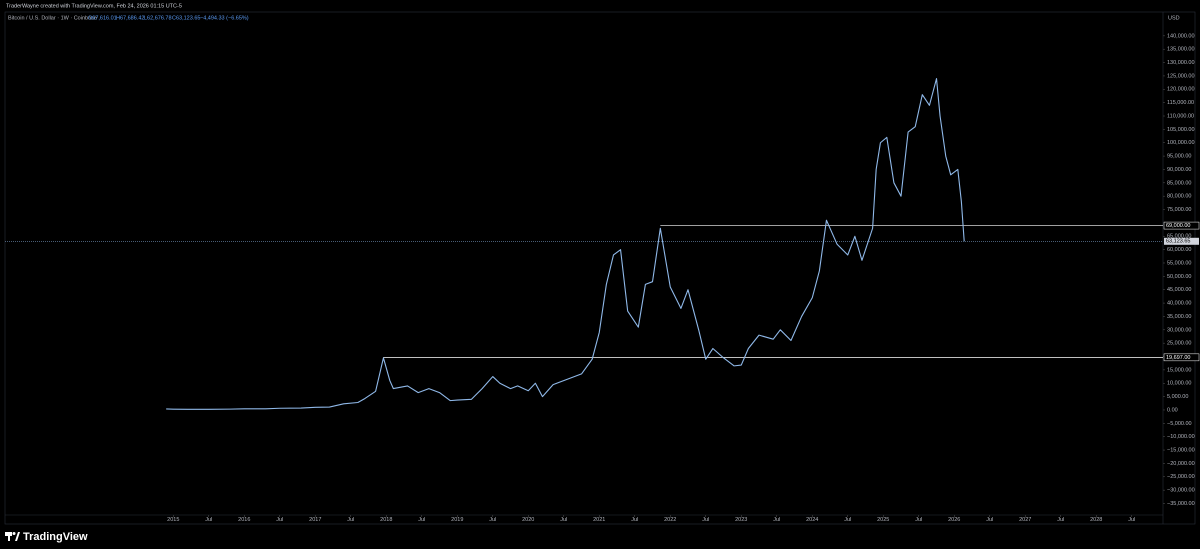 The height and width of the screenshot is (549, 1200). Describe the element at coordinates (1179, 183) in the screenshot. I see `y-tick-label: 85,000.00` at that location.